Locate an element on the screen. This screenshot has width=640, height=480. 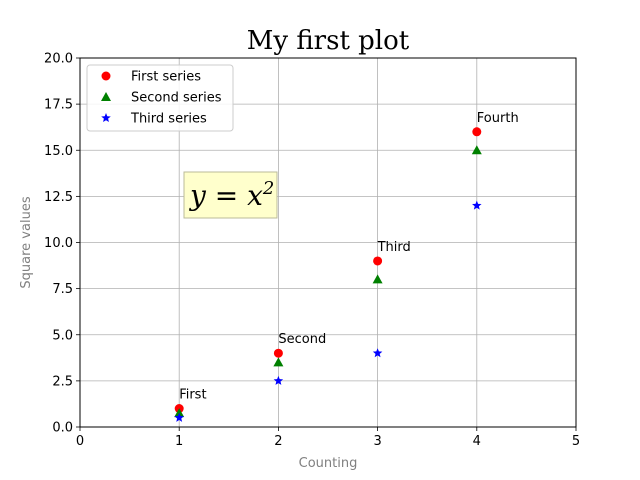
x-tick-label: 2 is located at coordinates (278, 441).